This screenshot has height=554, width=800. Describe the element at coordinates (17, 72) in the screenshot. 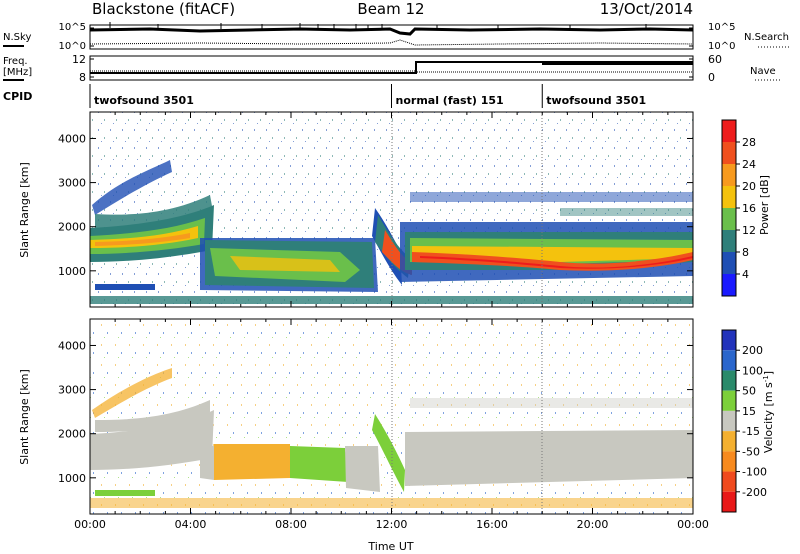

I see `freq-label-2: [MHz]` at that location.